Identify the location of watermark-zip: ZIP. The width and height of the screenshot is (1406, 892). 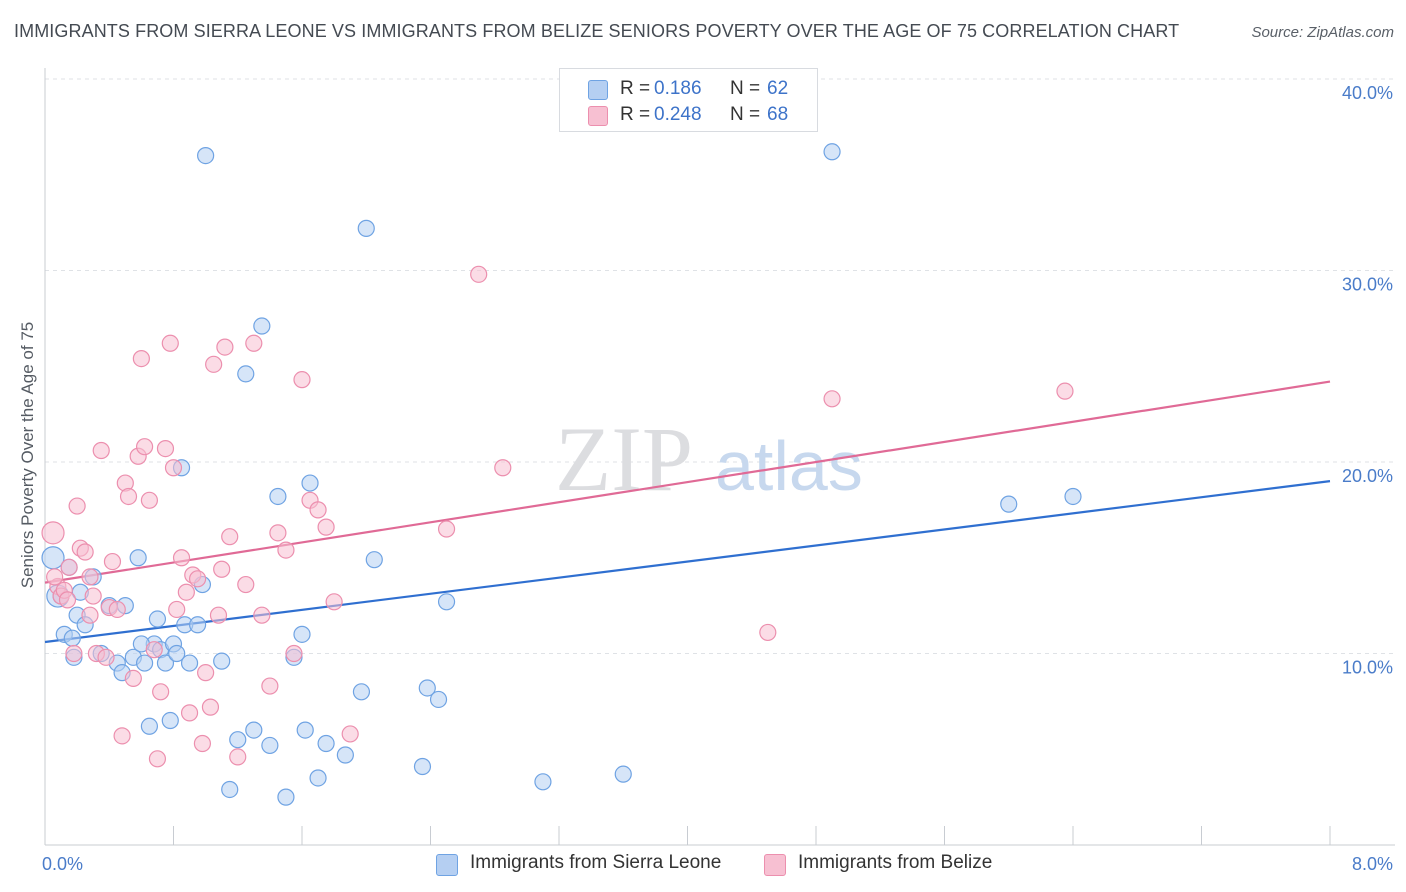
(624, 459).